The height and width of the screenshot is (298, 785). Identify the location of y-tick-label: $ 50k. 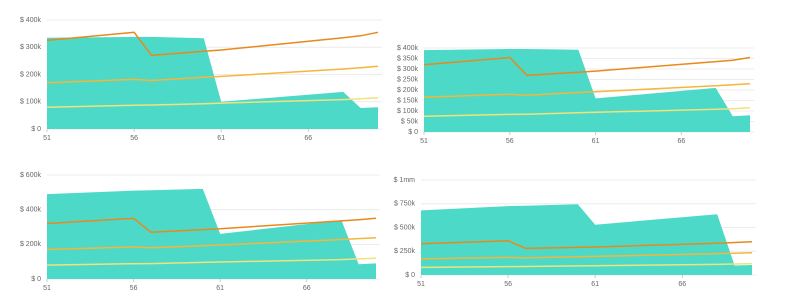
(410, 121).